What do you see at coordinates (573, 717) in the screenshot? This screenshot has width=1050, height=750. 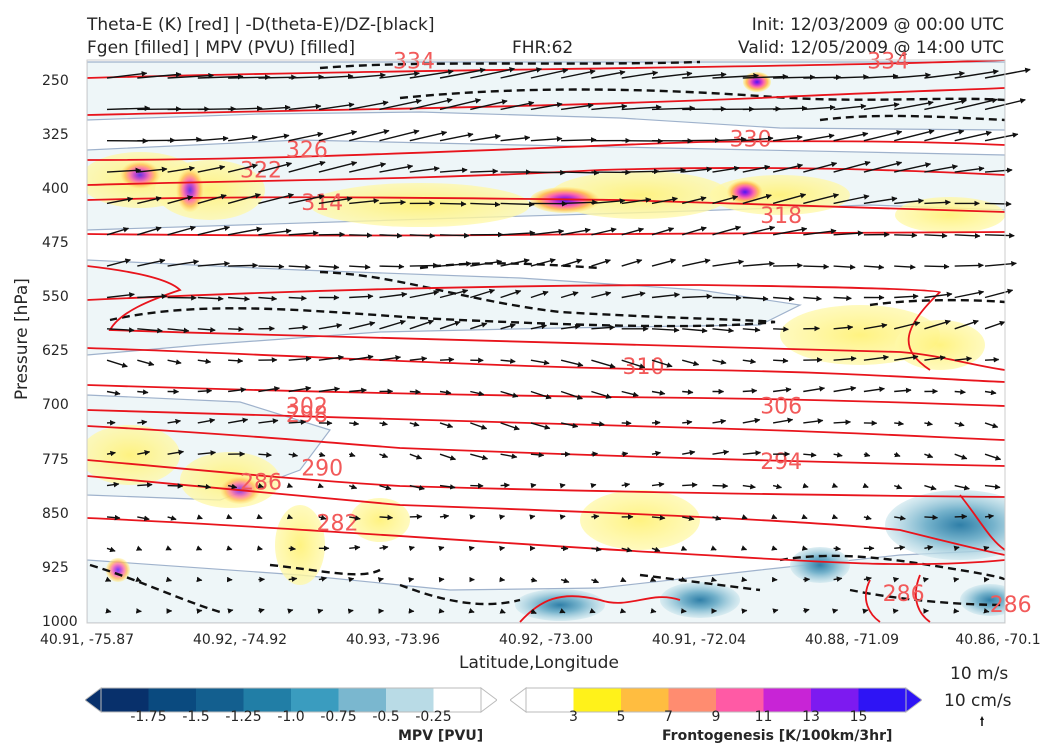 I see `colorbar-tick-label: 3` at bounding box center [573, 717].